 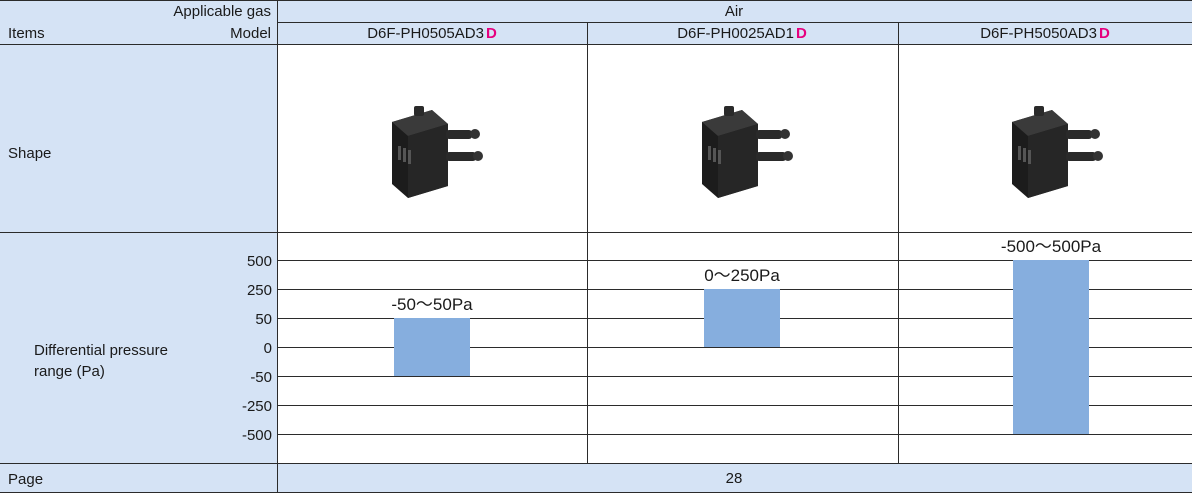 I want to click on model-name-text: D6F-PH0505AD3, so click(x=425, y=33).